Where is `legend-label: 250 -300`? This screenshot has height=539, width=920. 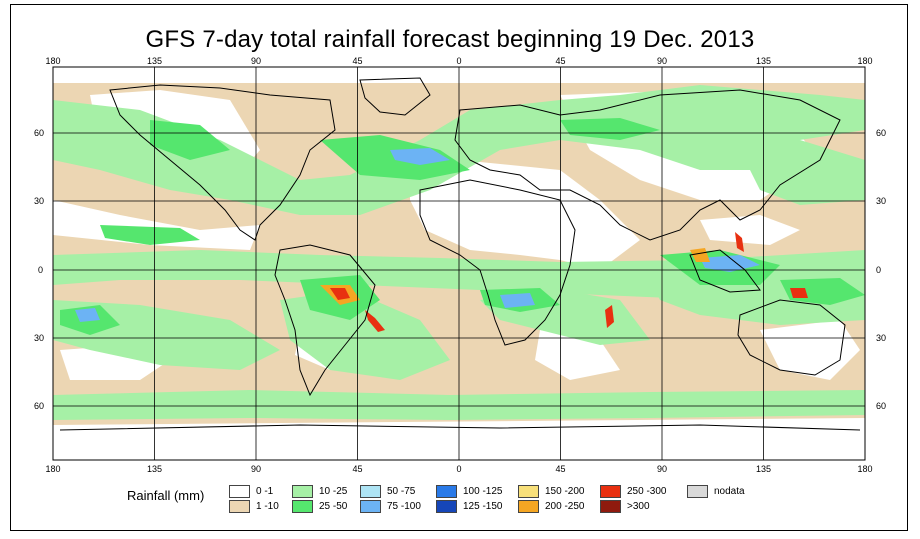 legend-label: 250 -300 is located at coordinates (647, 491).